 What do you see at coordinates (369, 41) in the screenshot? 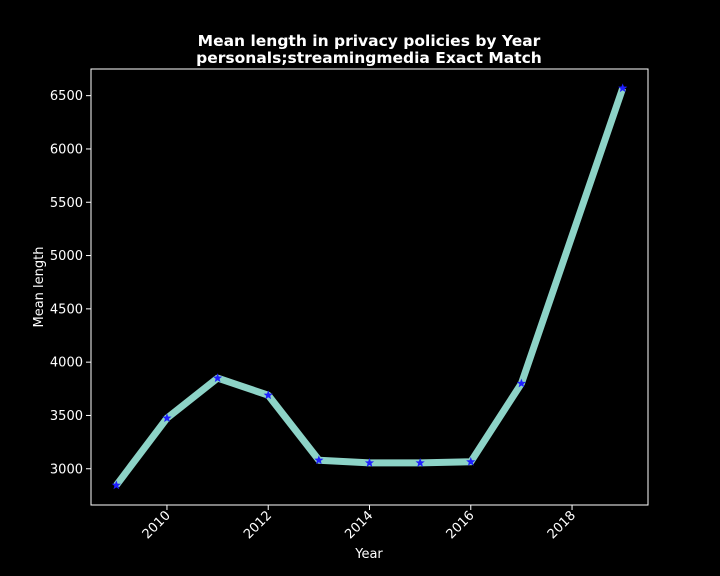
I see `chart-title-line-1: Mean length in privacy policies by Year` at bounding box center [369, 41].